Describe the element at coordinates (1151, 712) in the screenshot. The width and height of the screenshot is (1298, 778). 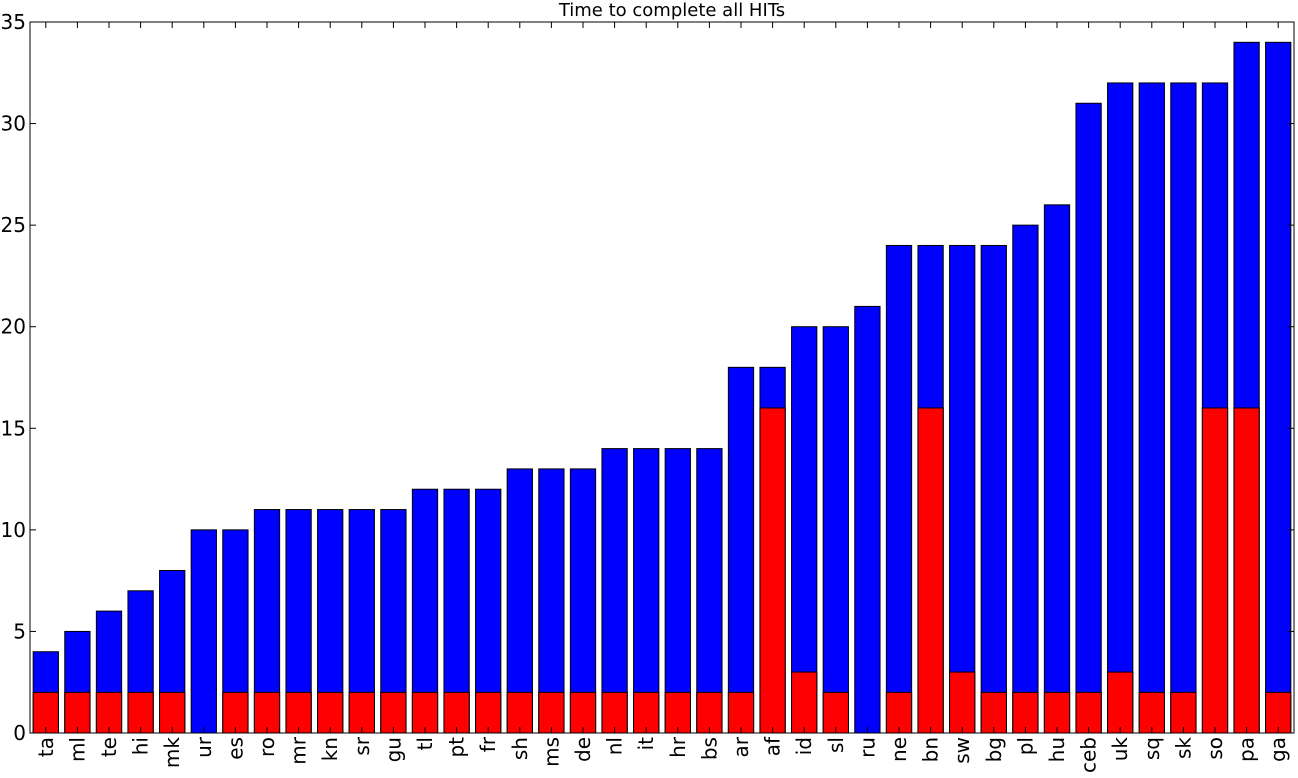
I see `bar-part-sq` at that location.